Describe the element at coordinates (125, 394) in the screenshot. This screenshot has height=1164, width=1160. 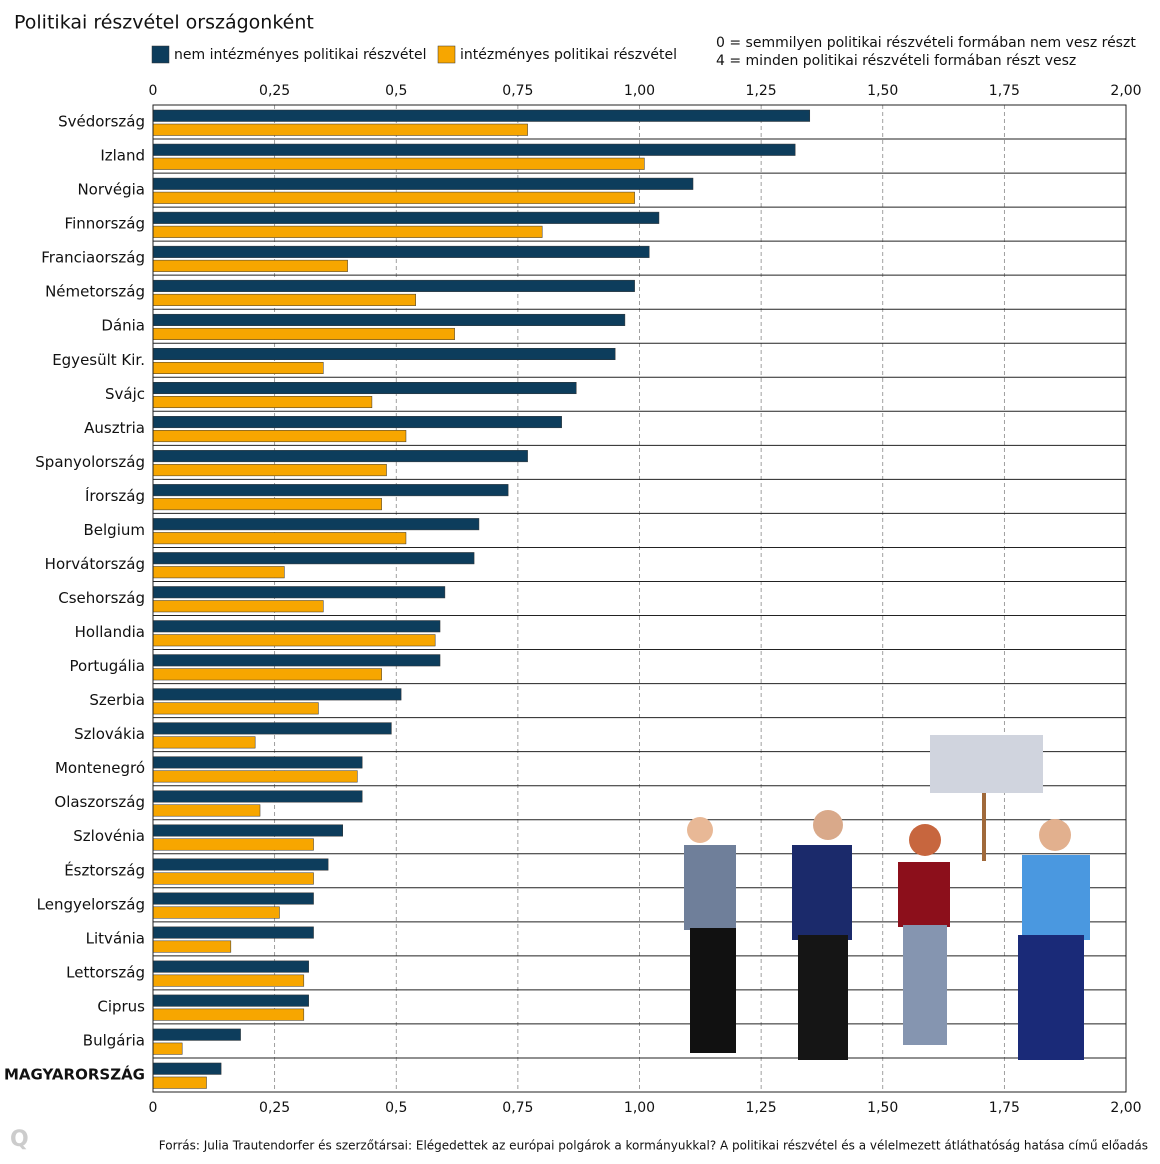
I see `y-tick-label: Svájc` at that location.